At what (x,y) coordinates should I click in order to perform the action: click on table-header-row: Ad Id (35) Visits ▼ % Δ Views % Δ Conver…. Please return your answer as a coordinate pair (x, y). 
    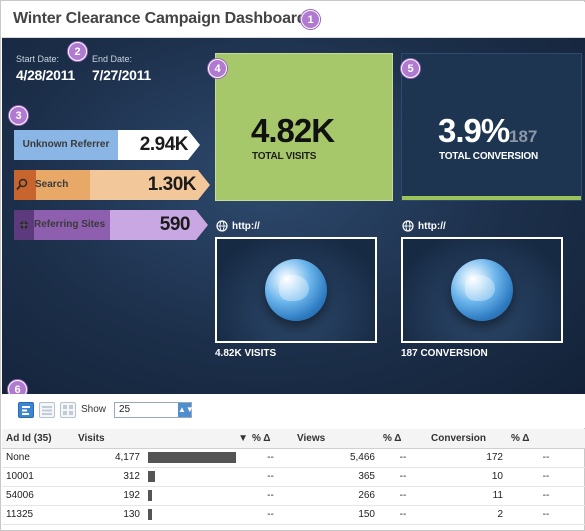
    Looking at the image, I should click on (293, 439).